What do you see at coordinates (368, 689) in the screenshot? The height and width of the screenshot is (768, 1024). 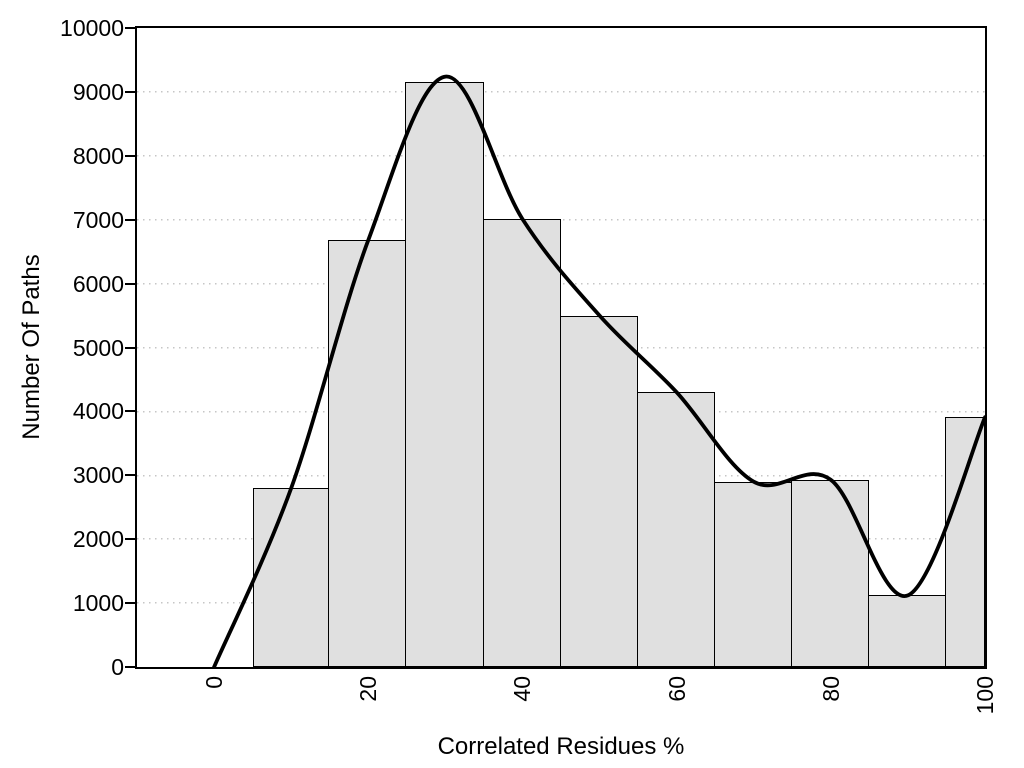 I see `x-tick-label-20: 20` at bounding box center [368, 689].